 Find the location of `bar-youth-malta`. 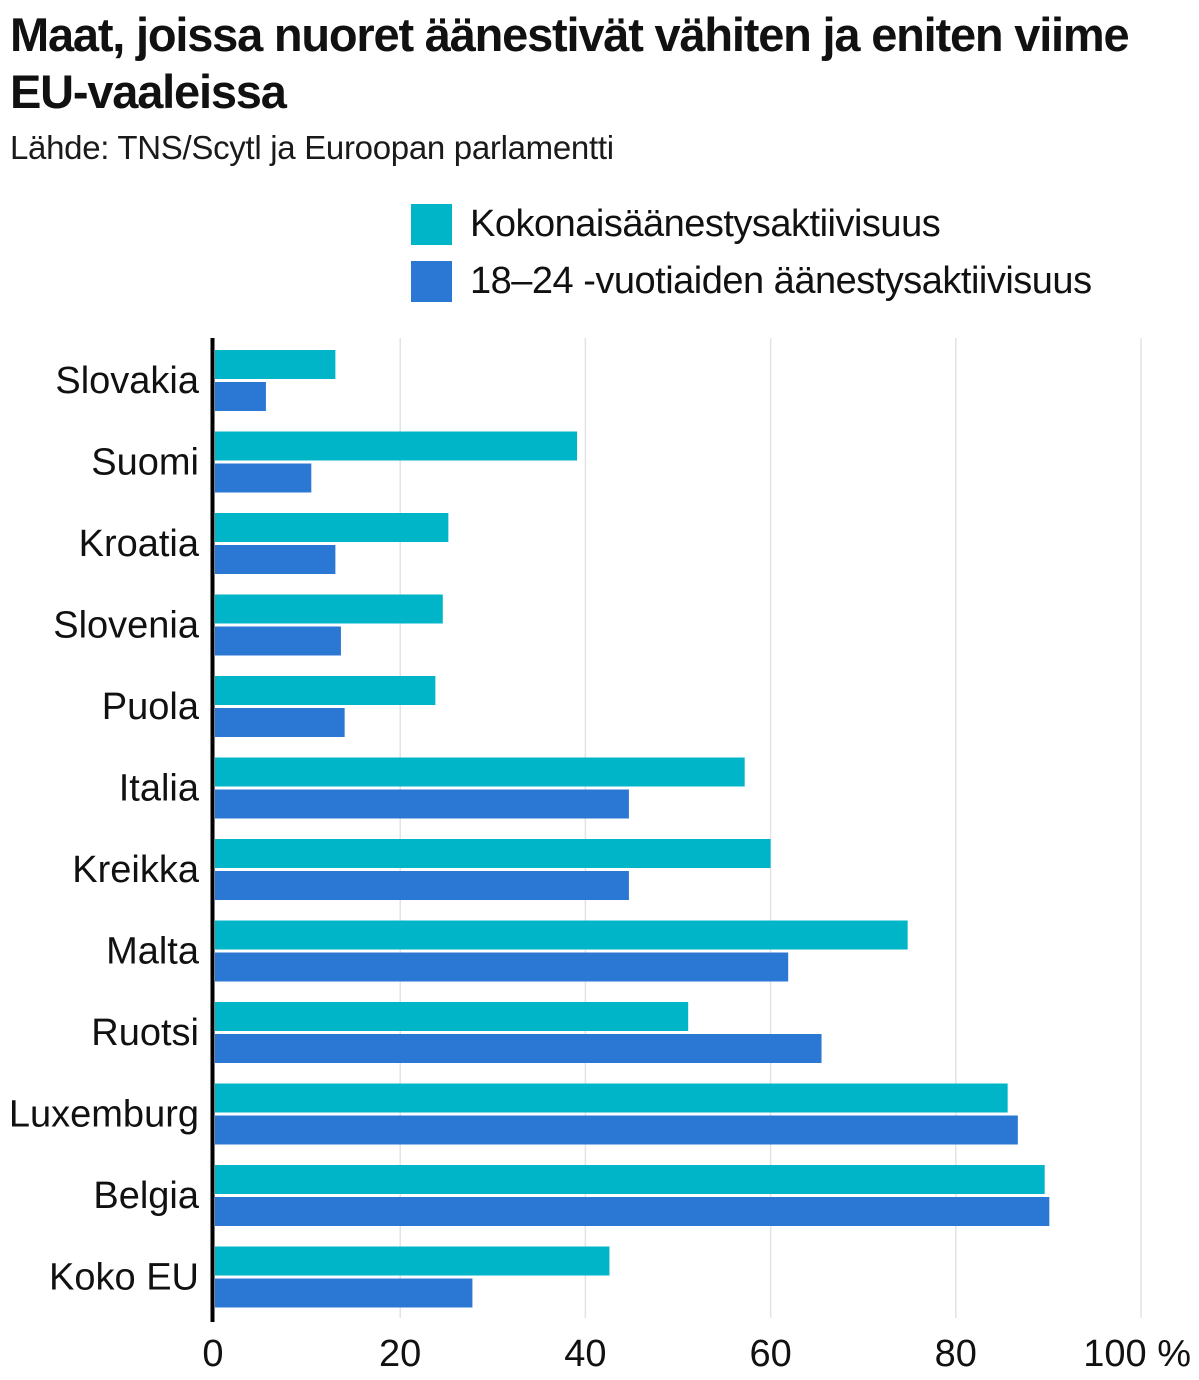

bar-youth-malta is located at coordinates (502, 967).